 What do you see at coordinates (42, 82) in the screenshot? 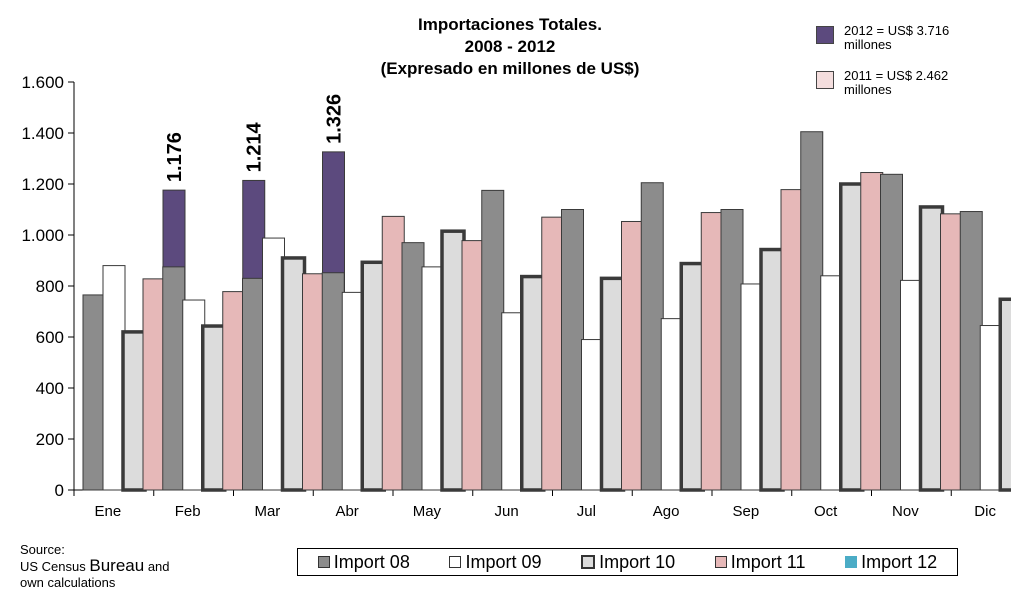
I see `y-tick-label: 1.600` at bounding box center [42, 82].